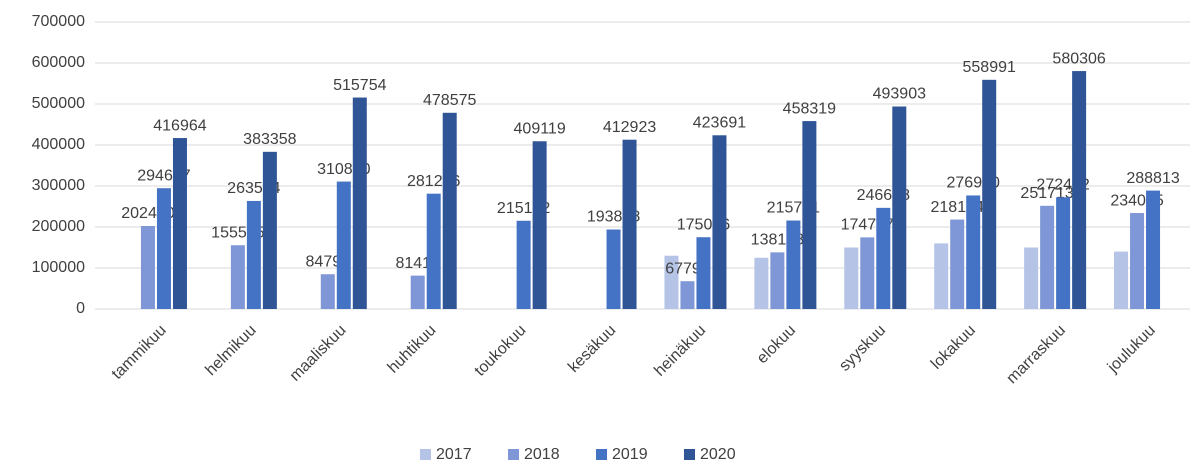 The image size is (1193, 466). What do you see at coordinates (318, 353) in the screenshot?
I see `x-tick-label: maaliskuu` at bounding box center [318, 353].